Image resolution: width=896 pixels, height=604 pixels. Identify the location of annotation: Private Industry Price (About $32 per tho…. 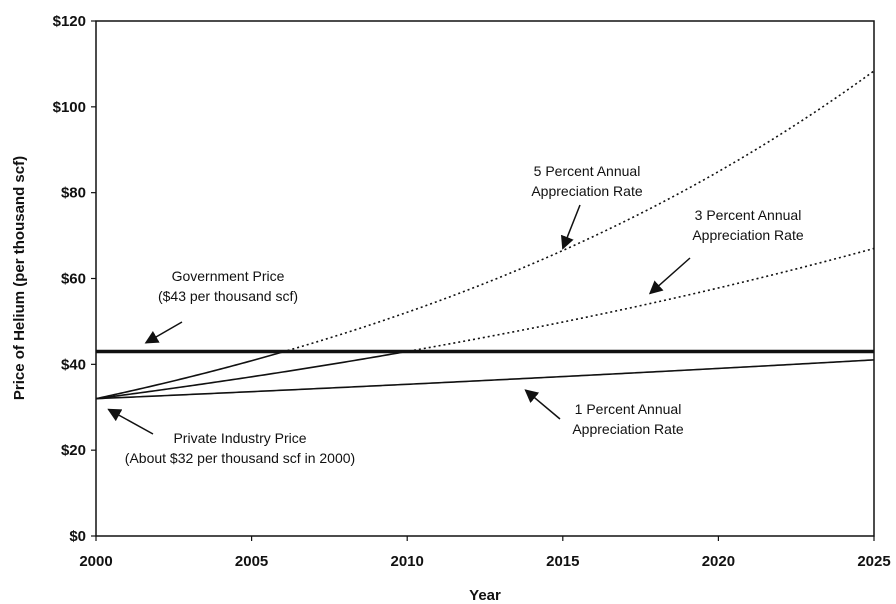
(231, 437).